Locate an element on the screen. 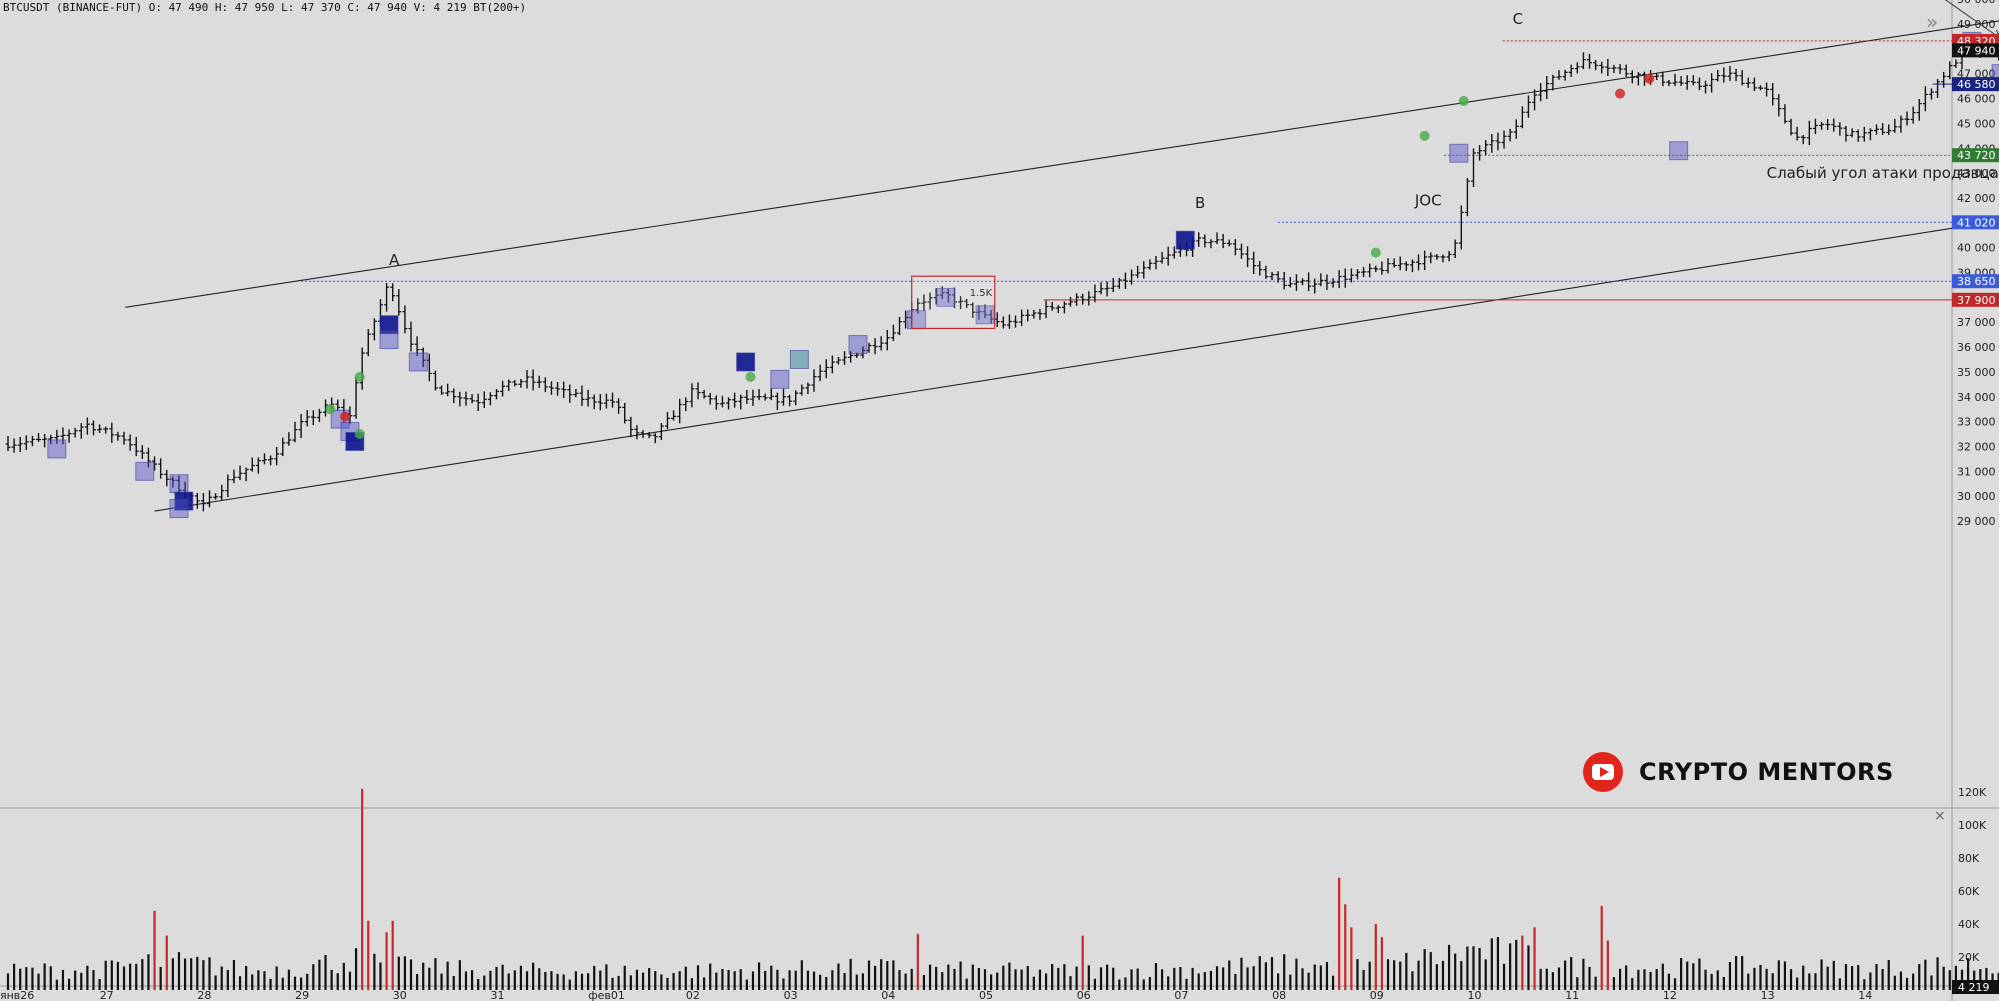 This screenshot has width=1999, height=1001. price-label: 46 580 is located at coordinates (1976, 84).